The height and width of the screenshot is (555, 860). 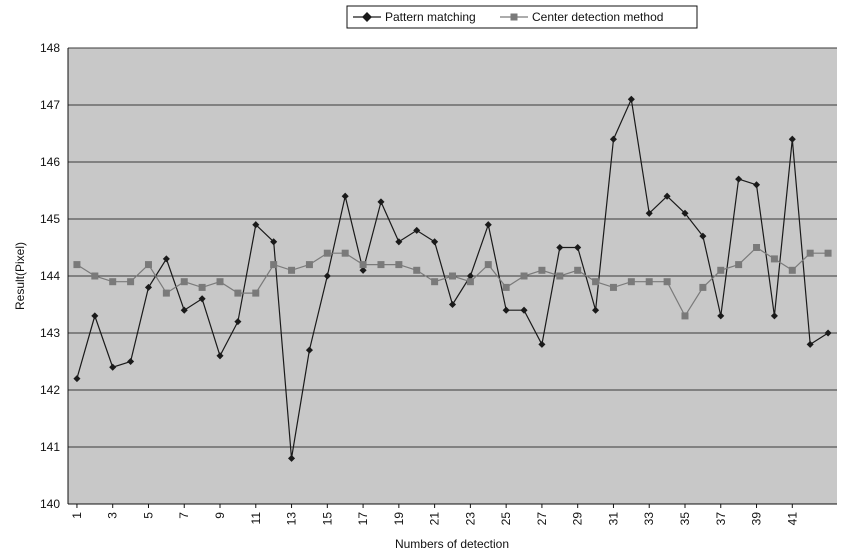 What do you see at coordinates (757, 519) in the screenshot?
I see `x-tick-label: 39` at bounding box center [757, 519].